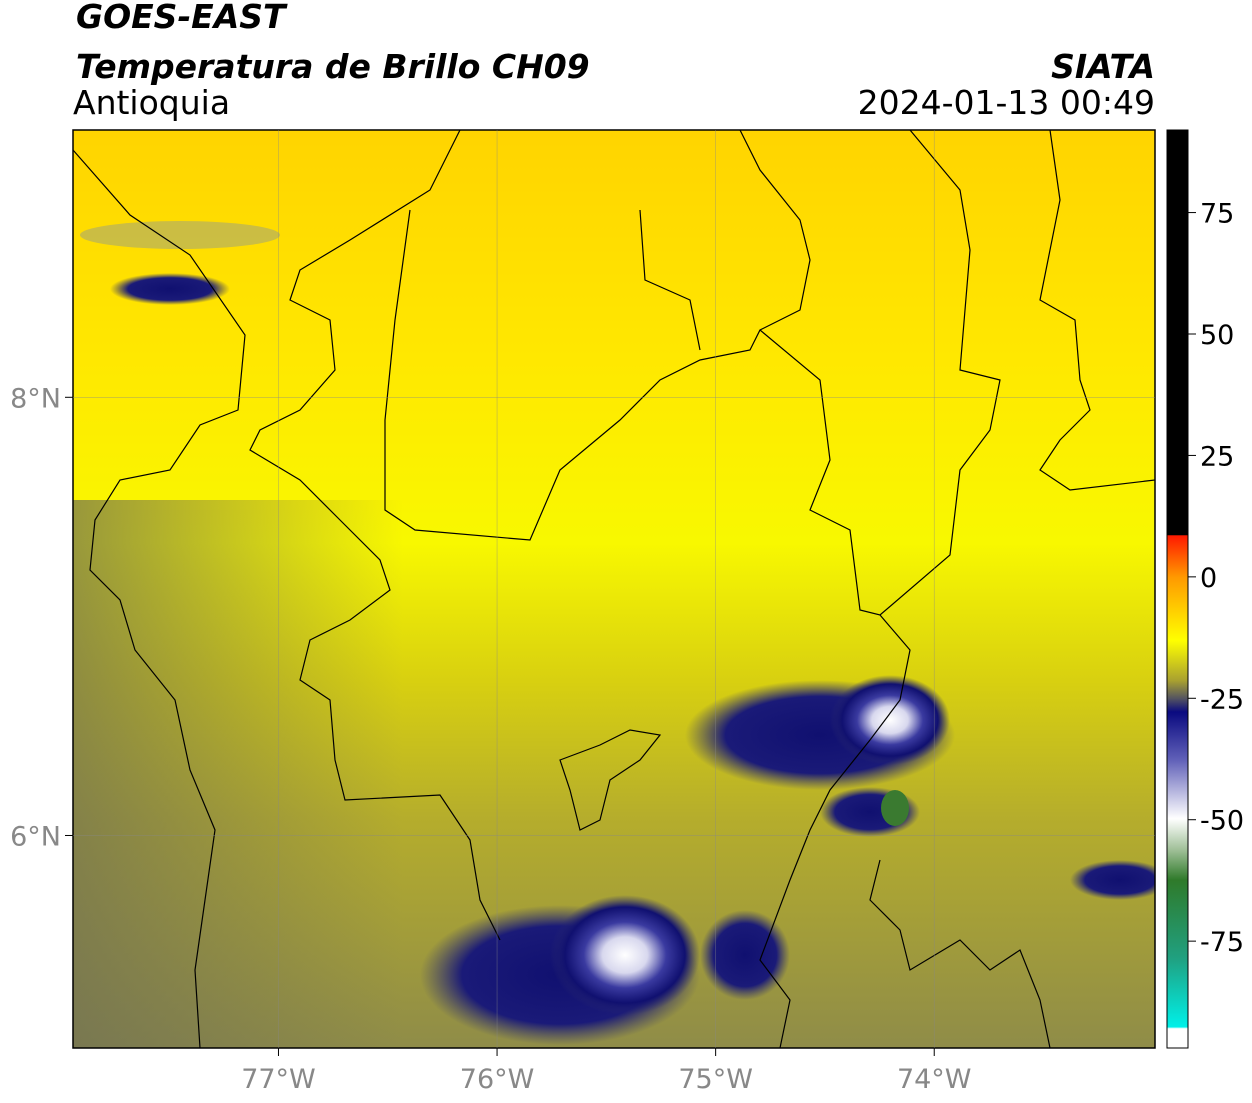 The image size is (1252, 1103). I want to click on title: GOES-EAST, so click(182, 18).